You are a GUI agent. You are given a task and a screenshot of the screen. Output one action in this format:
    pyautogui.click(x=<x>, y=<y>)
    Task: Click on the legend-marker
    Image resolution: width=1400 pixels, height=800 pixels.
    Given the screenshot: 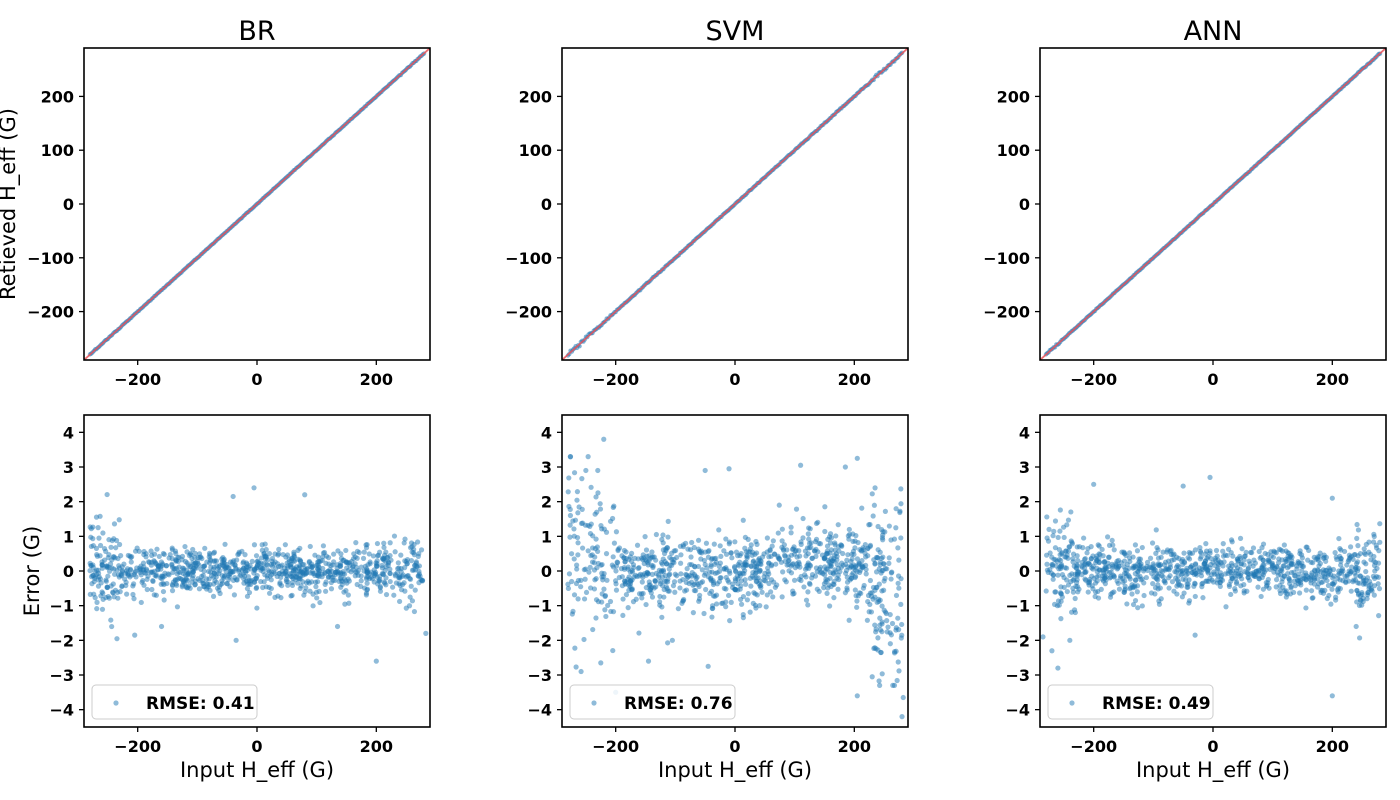 What is the action you would take?
    pyautogui.click(x=594, y=703)
    